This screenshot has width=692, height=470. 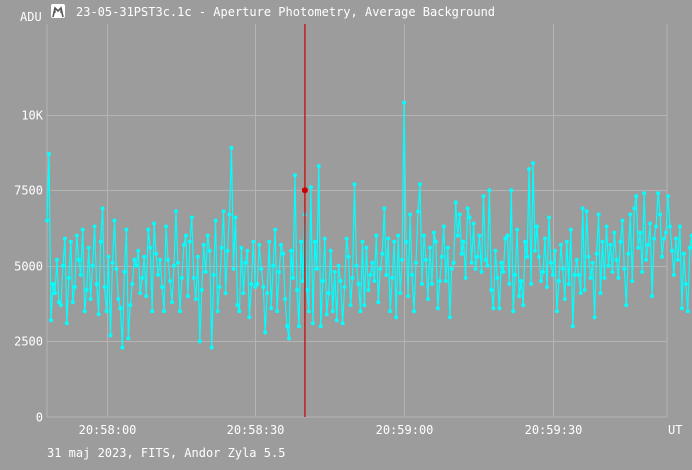 I want to click on y-tick-label: 5000, so click(x=28, y=267).